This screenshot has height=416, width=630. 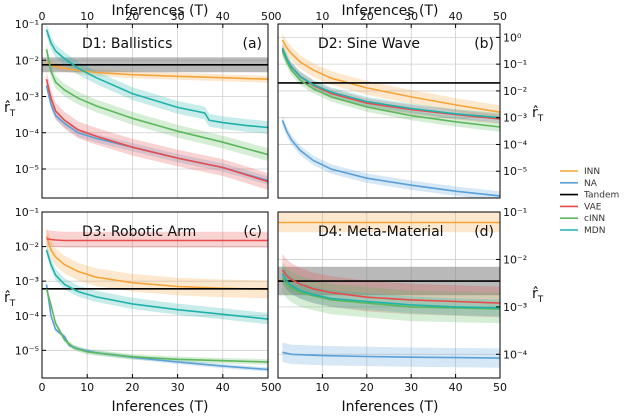 I want to click on panel-title: D1: Ballistics, so click(x=127, y=44).